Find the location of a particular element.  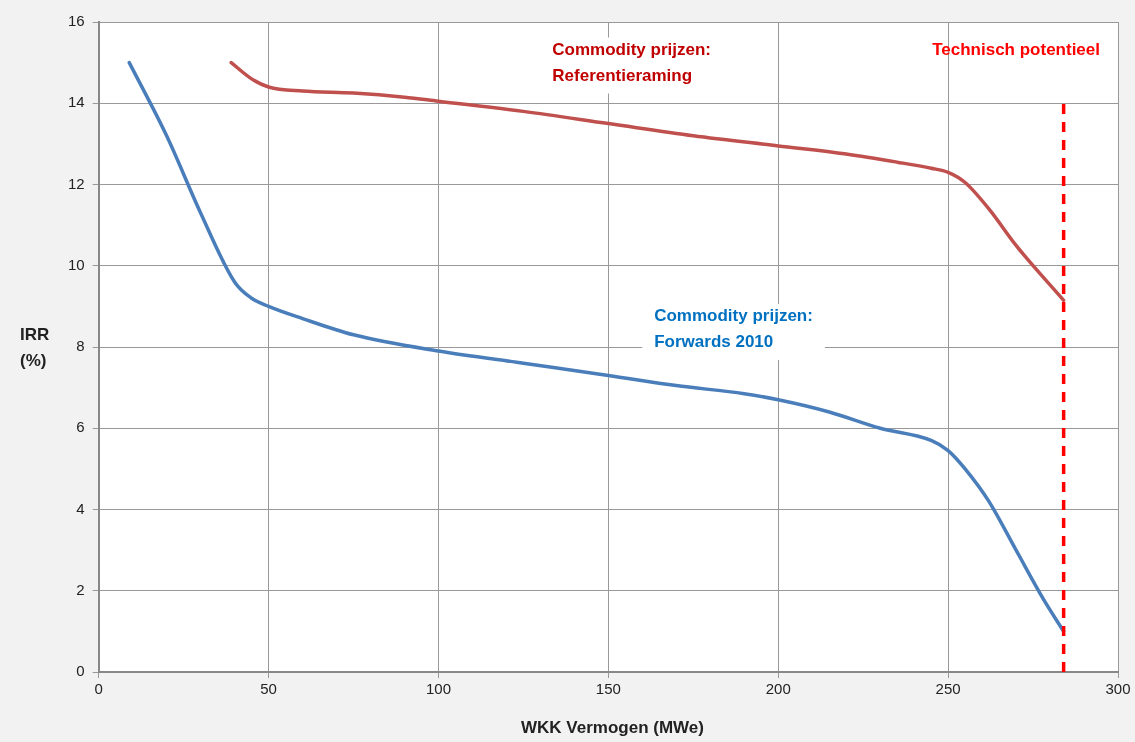

x-tick-label: 50 is located at coordinates (268, 689).